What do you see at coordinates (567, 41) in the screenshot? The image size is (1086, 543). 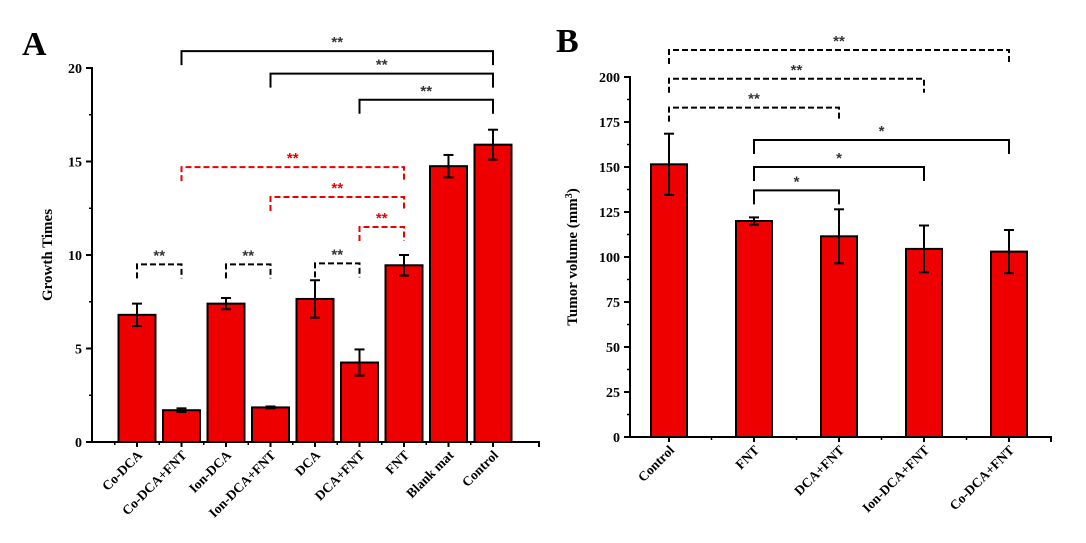 I see `panel-letter-b: B` at bounding box center [567, 41].